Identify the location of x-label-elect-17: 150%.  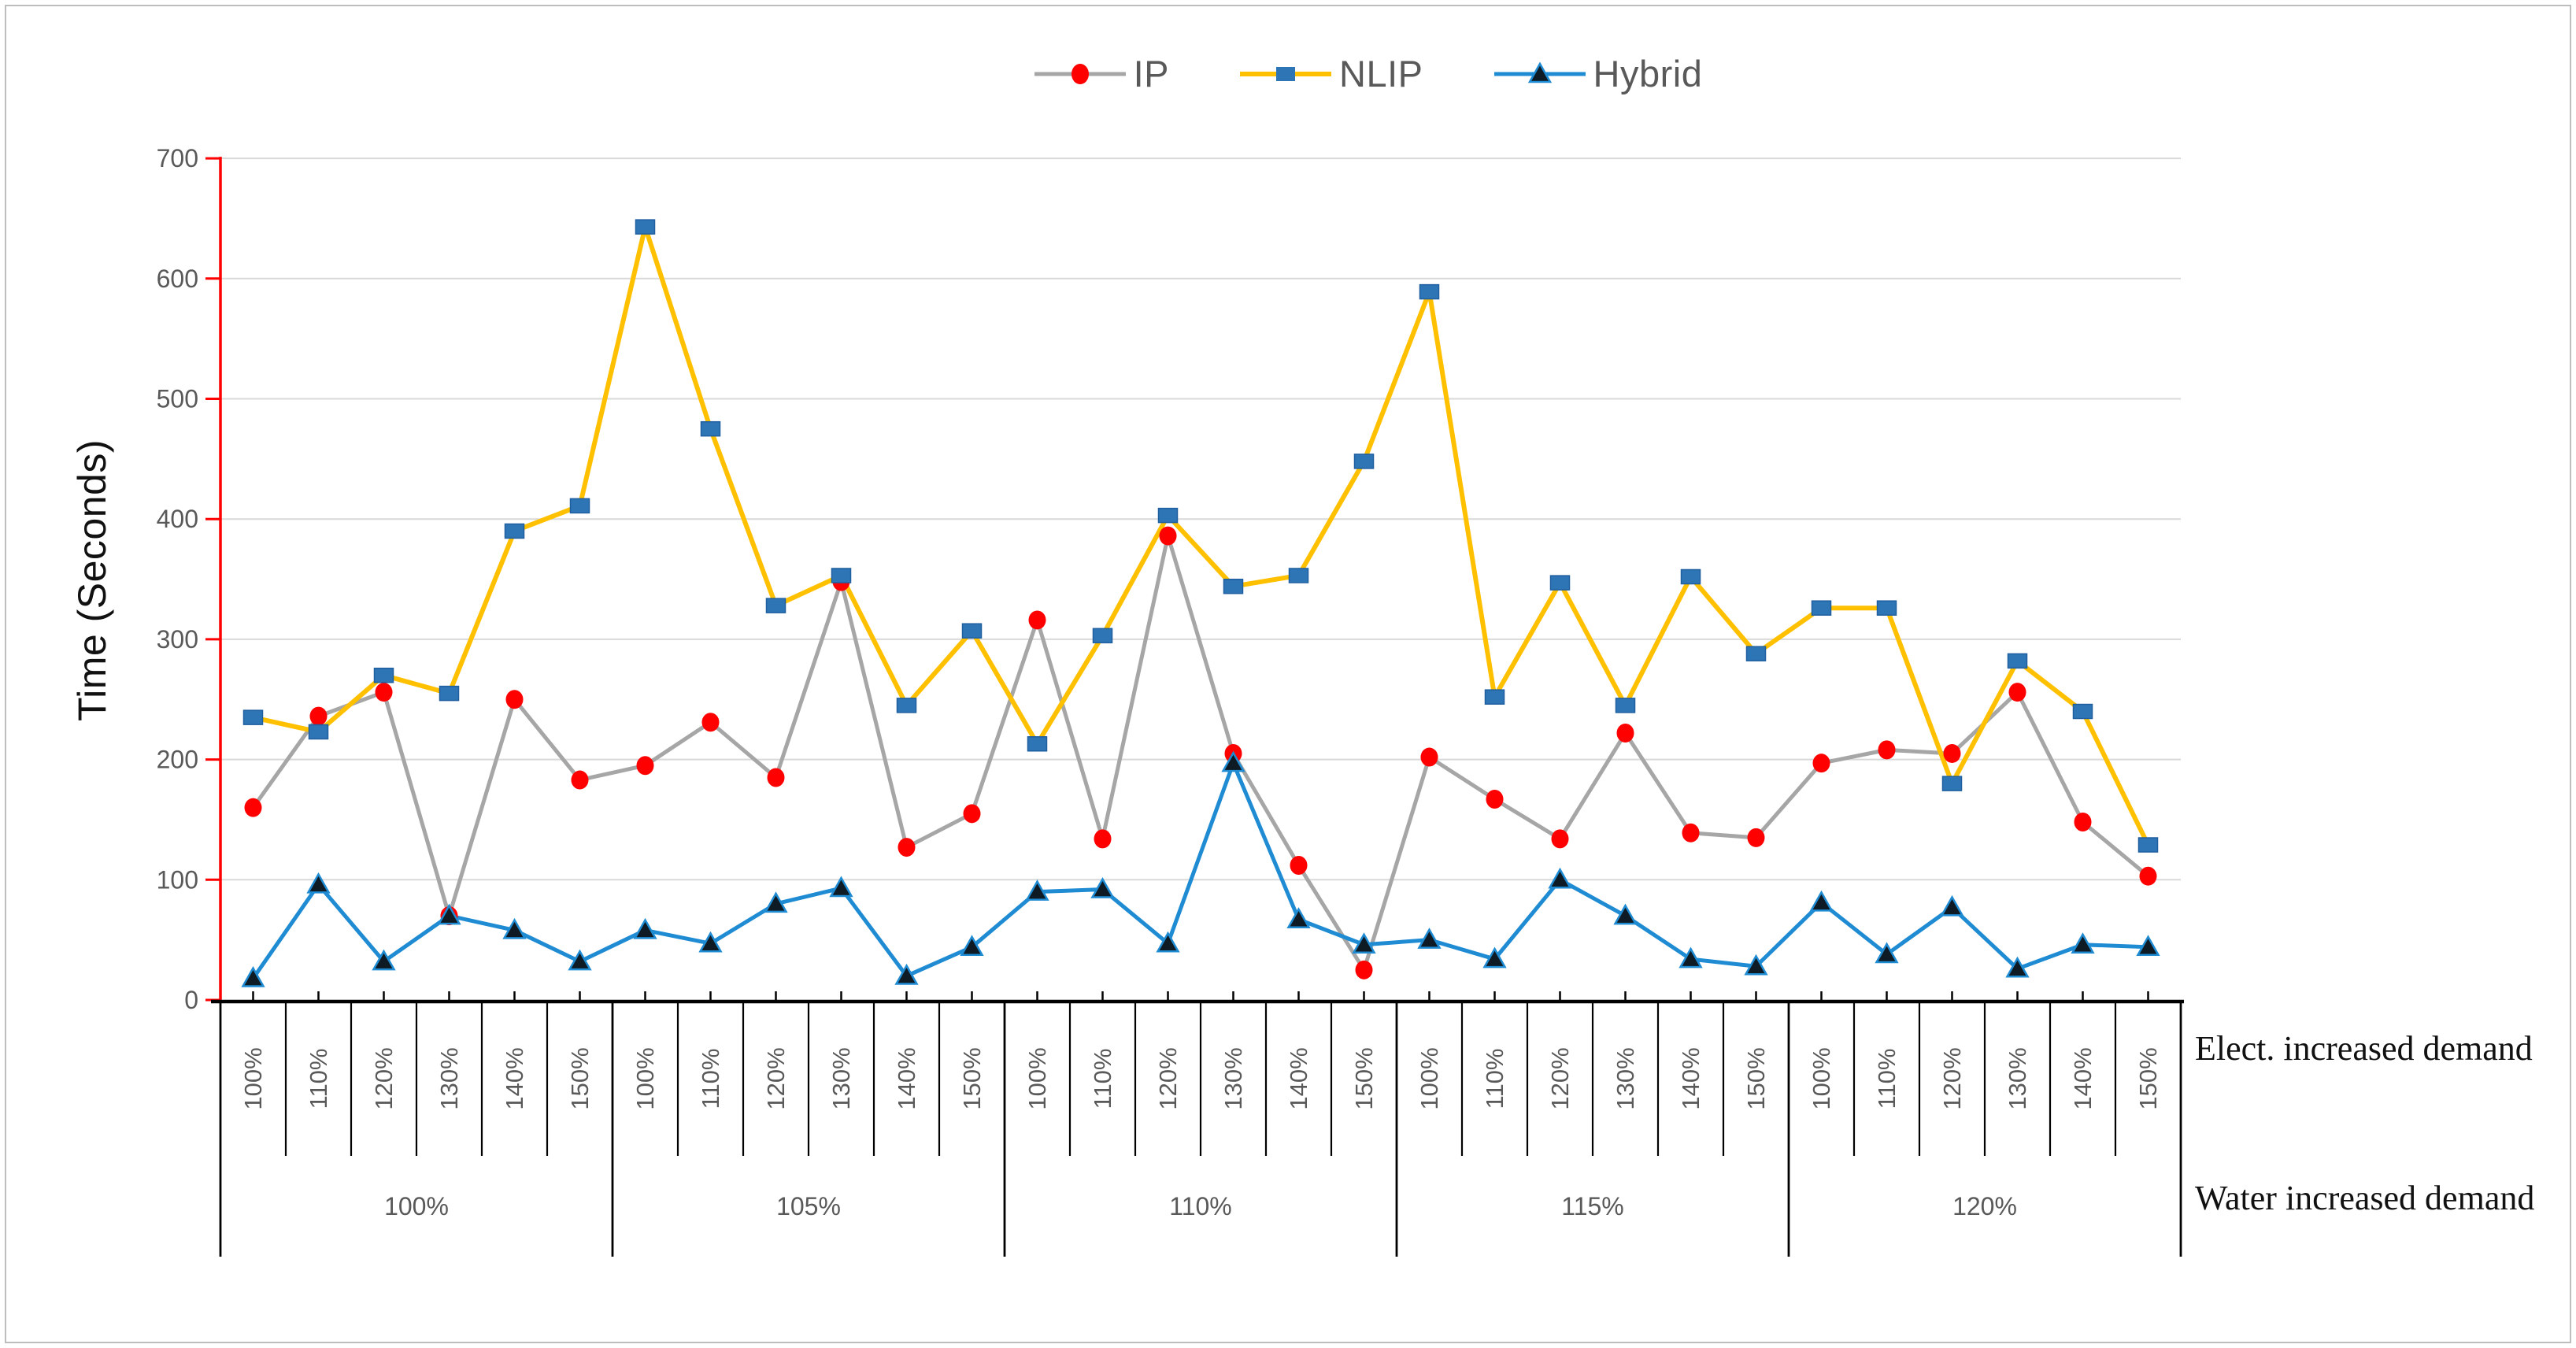
(1364, 1078).